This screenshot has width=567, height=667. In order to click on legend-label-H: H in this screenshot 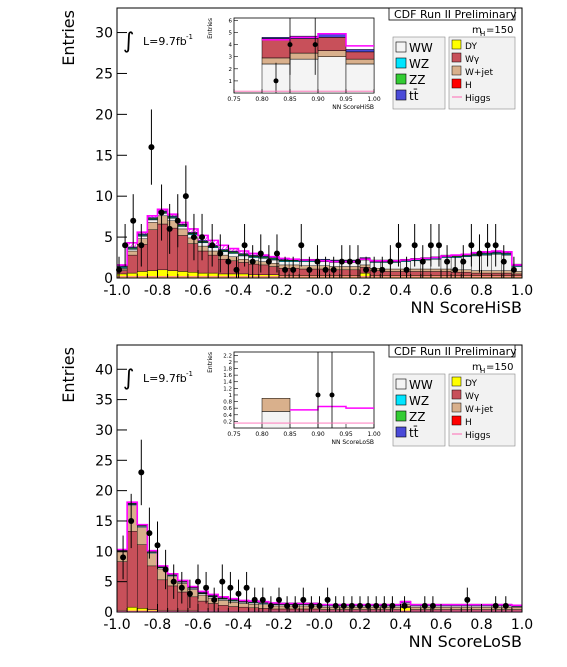, I will do `click(468, 86)`.